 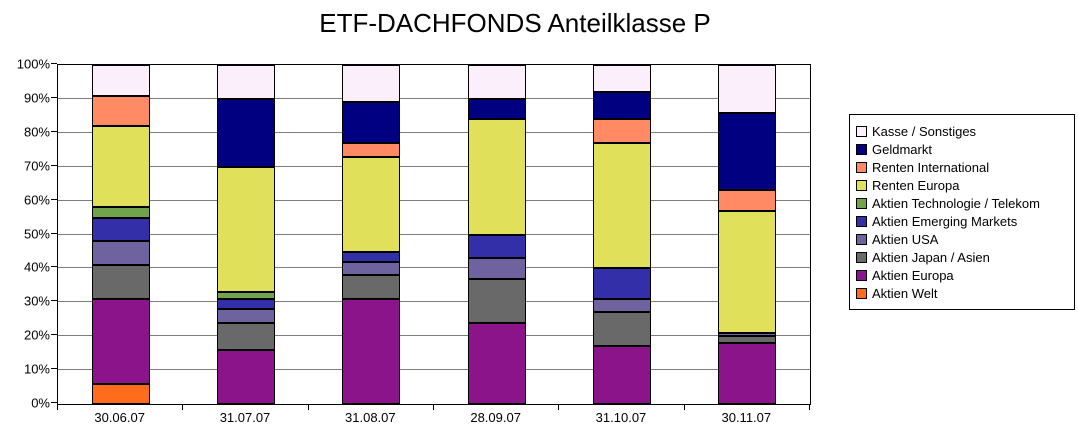 I want to click on y-axis-tick-label: 20%, so click(x=36, y=335).